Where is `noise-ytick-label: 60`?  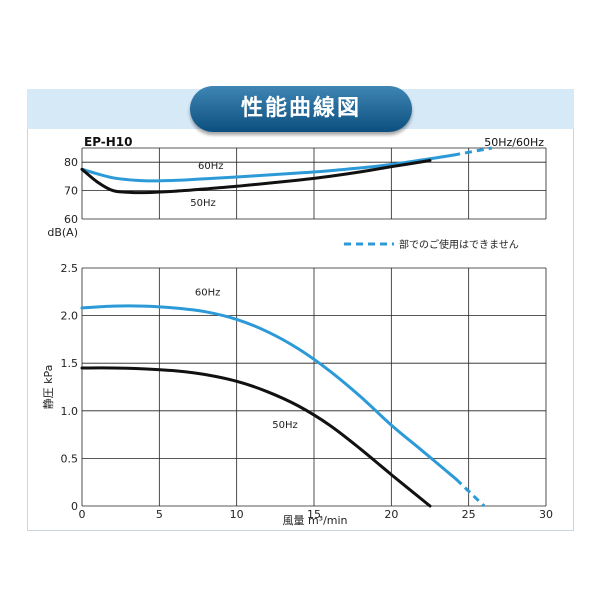 noise-ytick-label: 60 is located at coordinates (71, 219).